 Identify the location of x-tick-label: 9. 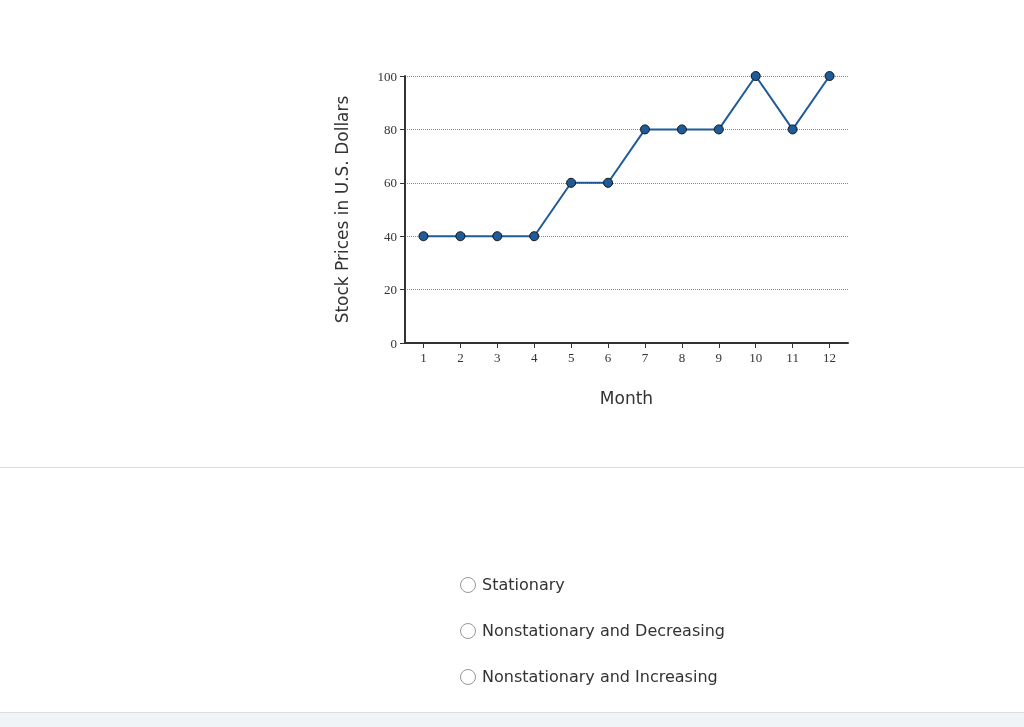
(719, 357).